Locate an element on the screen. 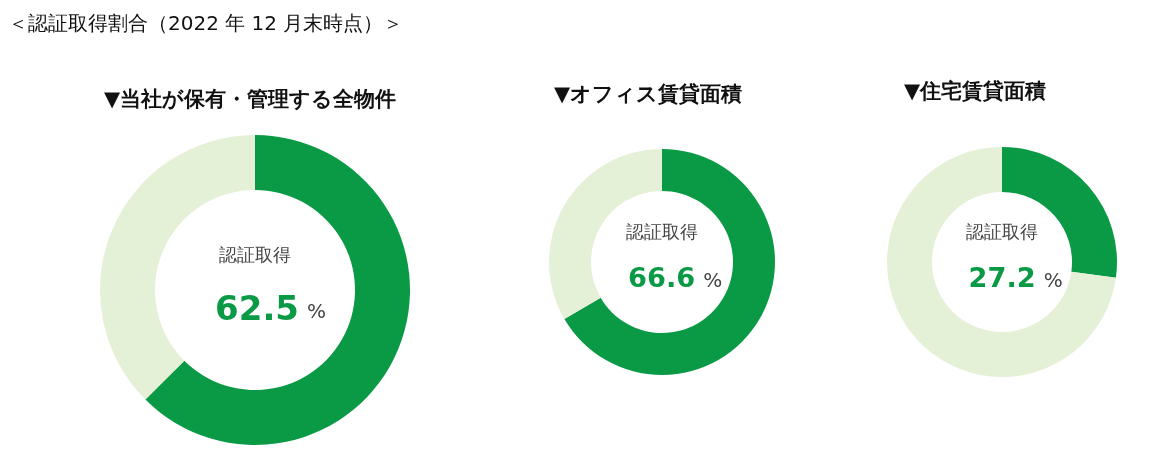 This screenshot has height=466, width=1155. data-label: 66.6 % is located at coordinates (675, 277).